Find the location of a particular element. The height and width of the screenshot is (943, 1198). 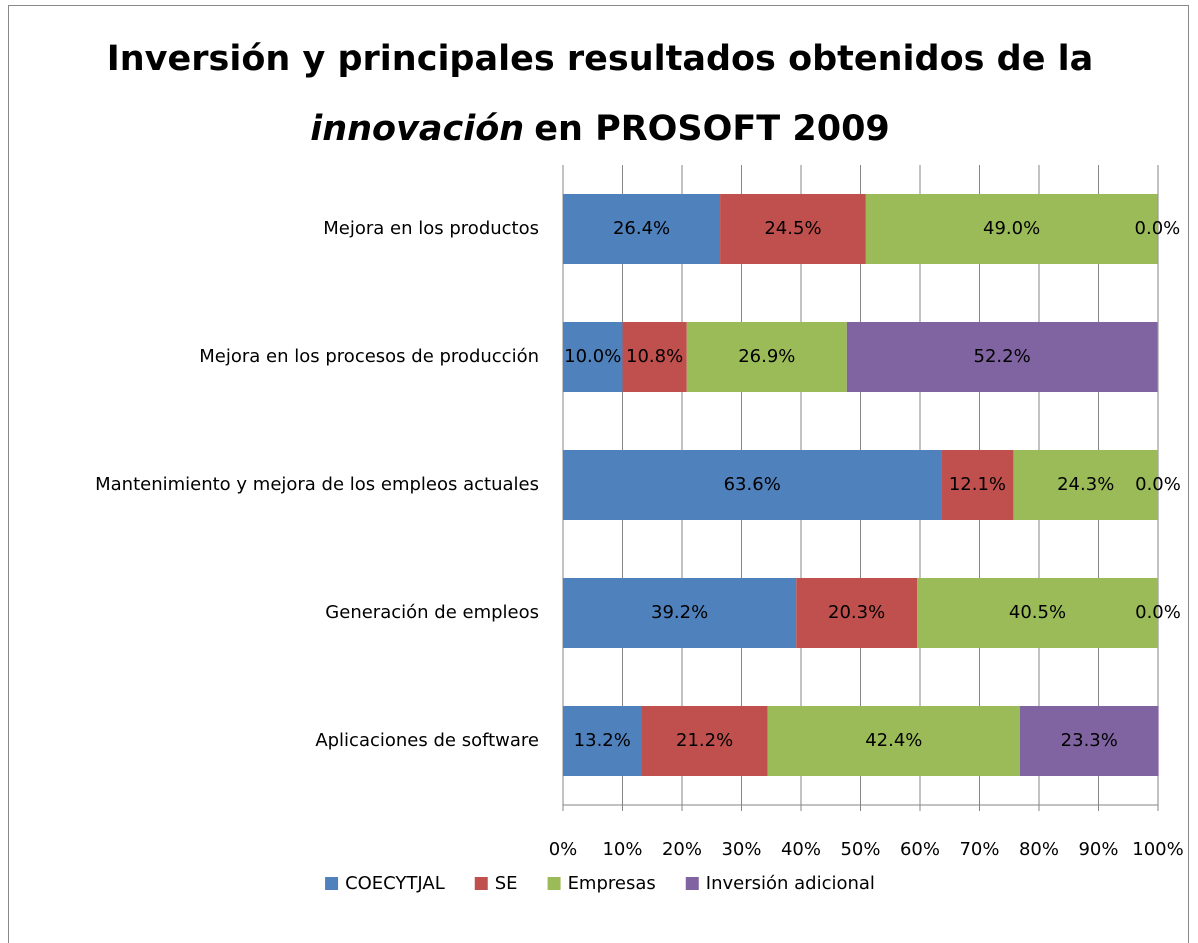

data-label: 42.4% is located at coordinates (893, 740).